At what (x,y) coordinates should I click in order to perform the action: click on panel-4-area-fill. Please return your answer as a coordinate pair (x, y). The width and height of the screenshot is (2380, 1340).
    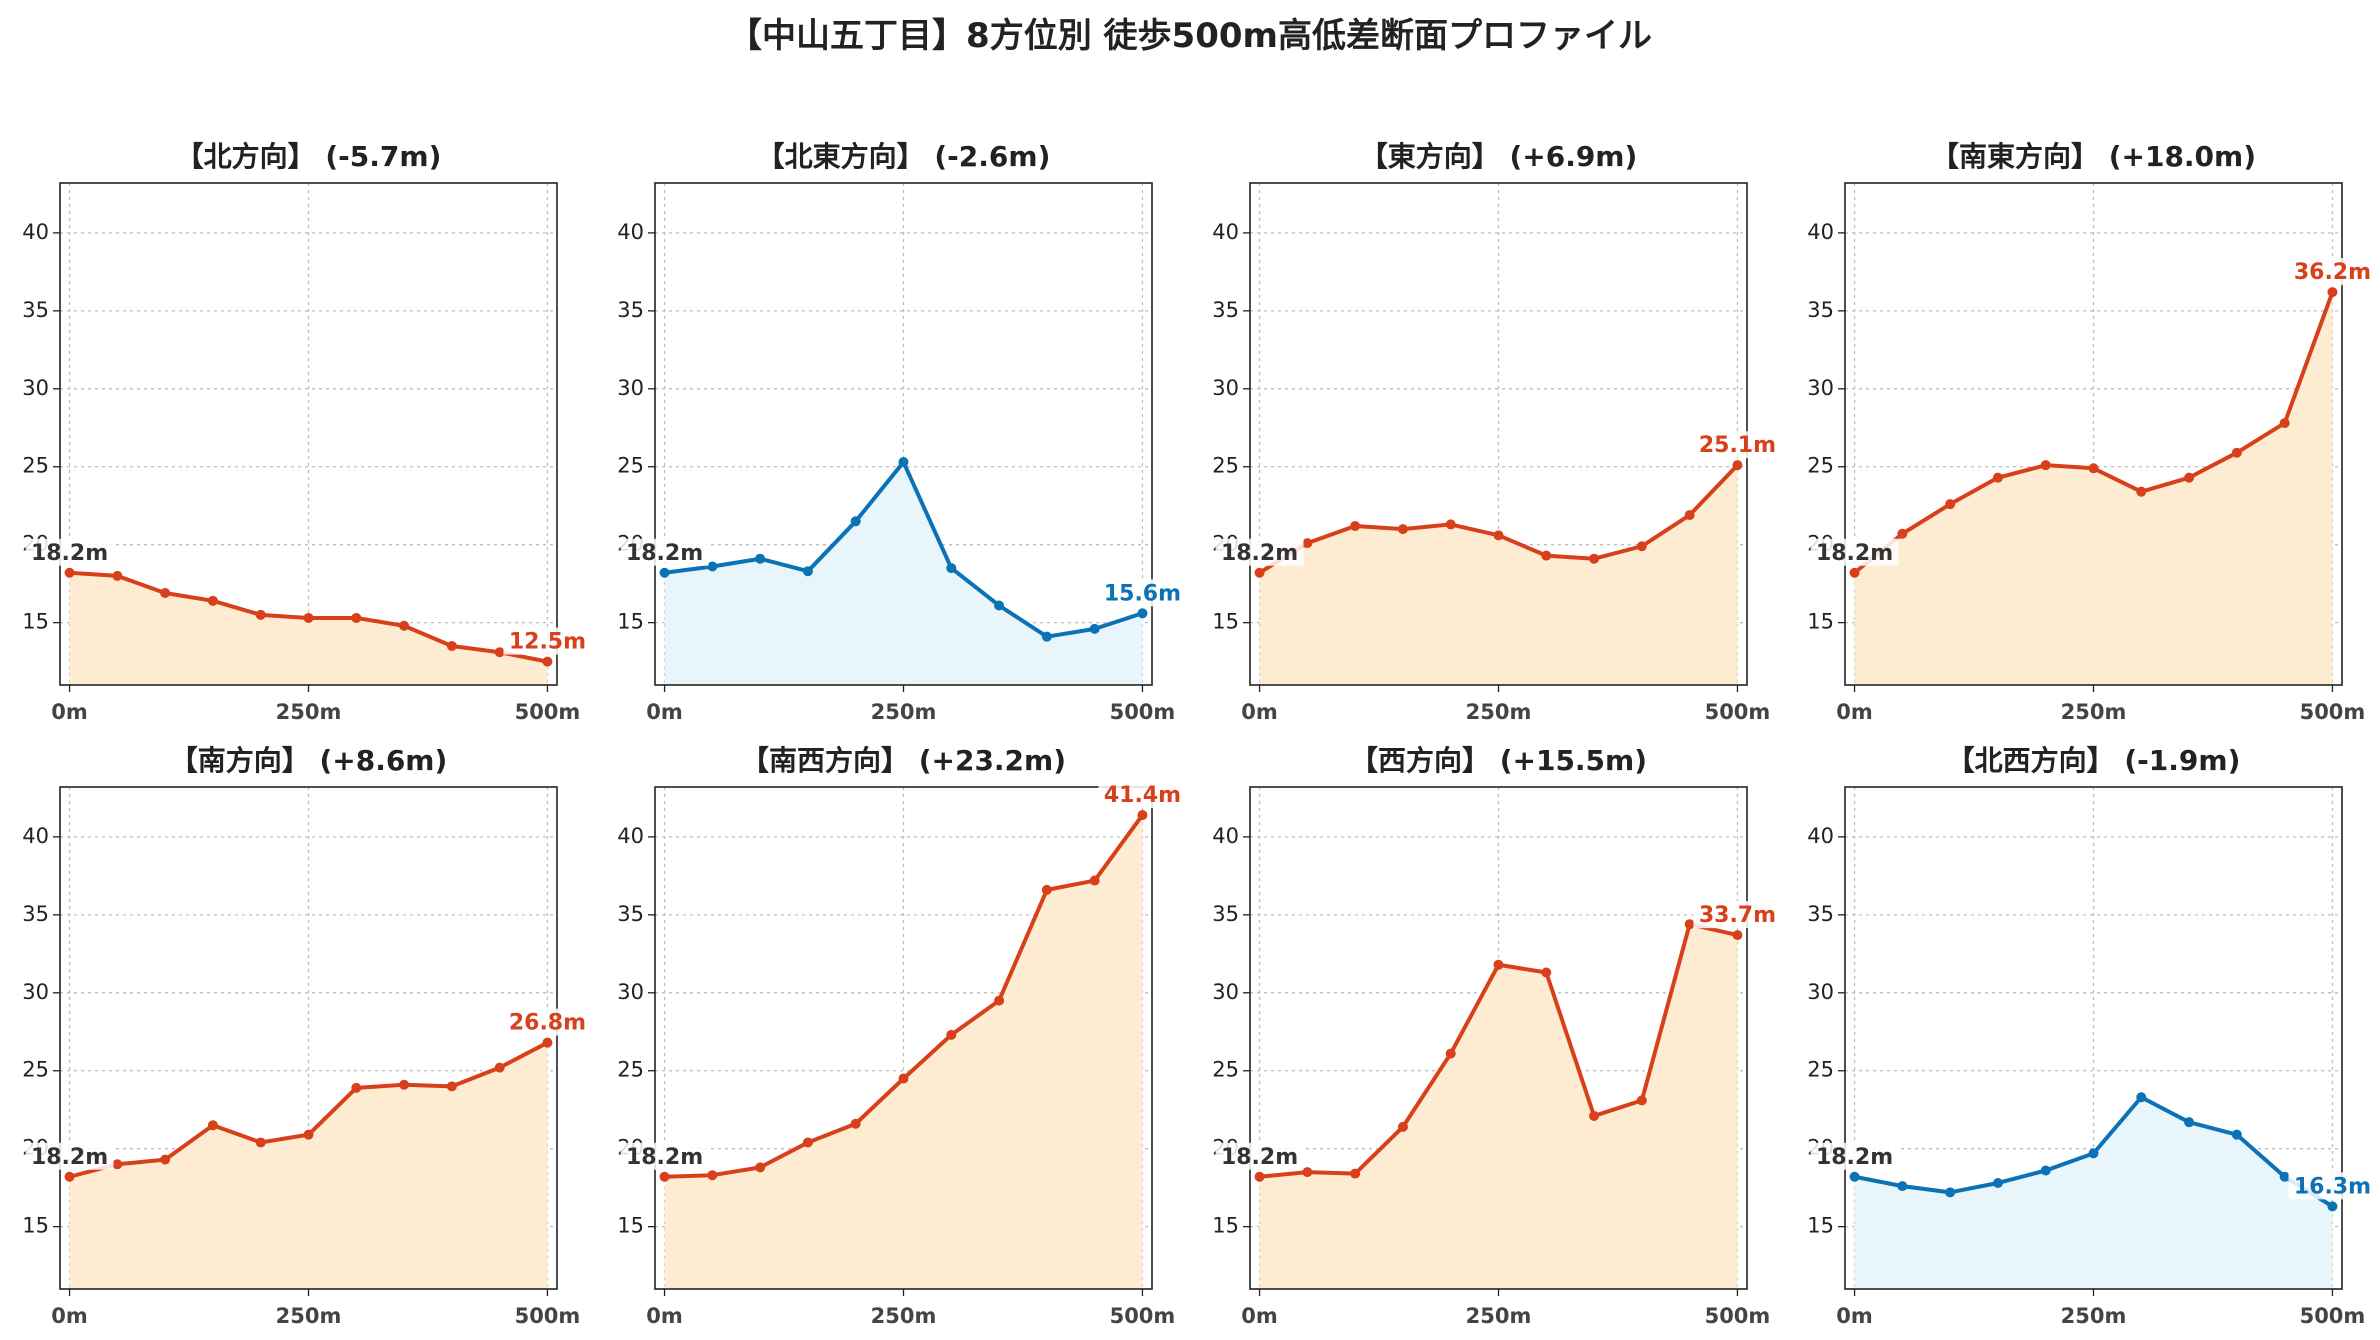
    Looking at the image, I should click on (308, 1165).